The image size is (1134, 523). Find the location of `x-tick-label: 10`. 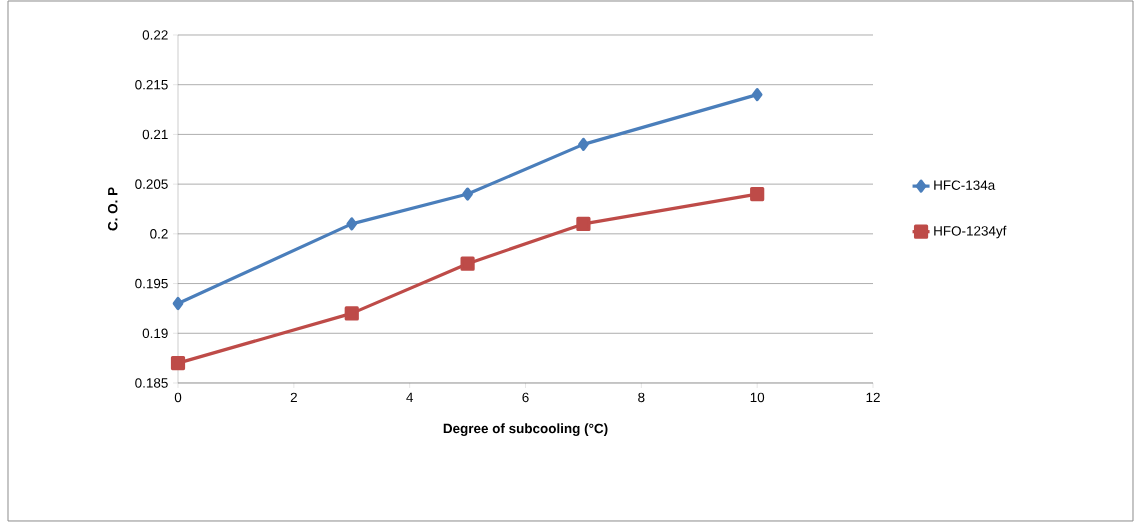

x-tick-label: 10 is located at coordinates (757, 397).